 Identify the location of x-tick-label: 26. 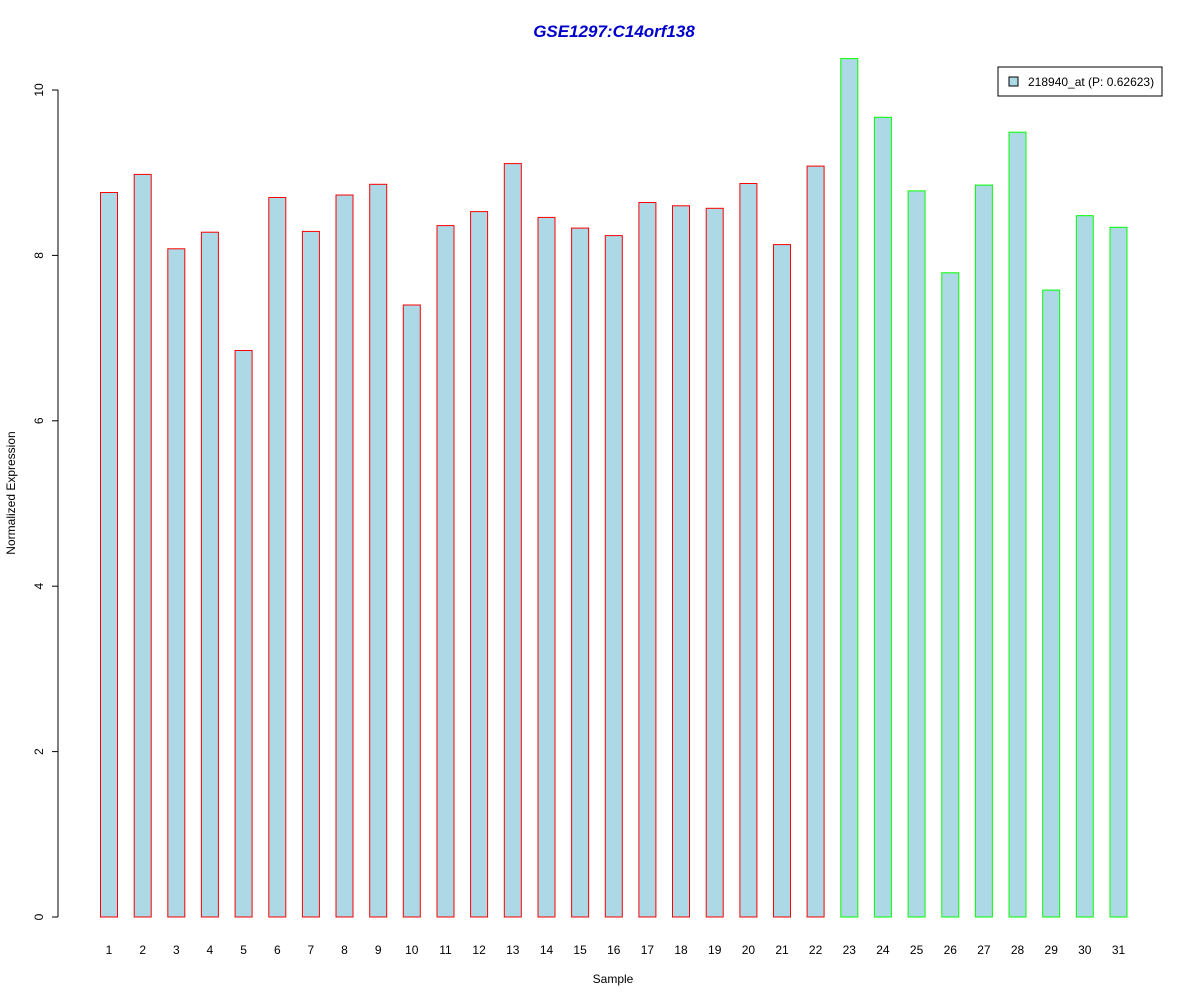
(951, 950).